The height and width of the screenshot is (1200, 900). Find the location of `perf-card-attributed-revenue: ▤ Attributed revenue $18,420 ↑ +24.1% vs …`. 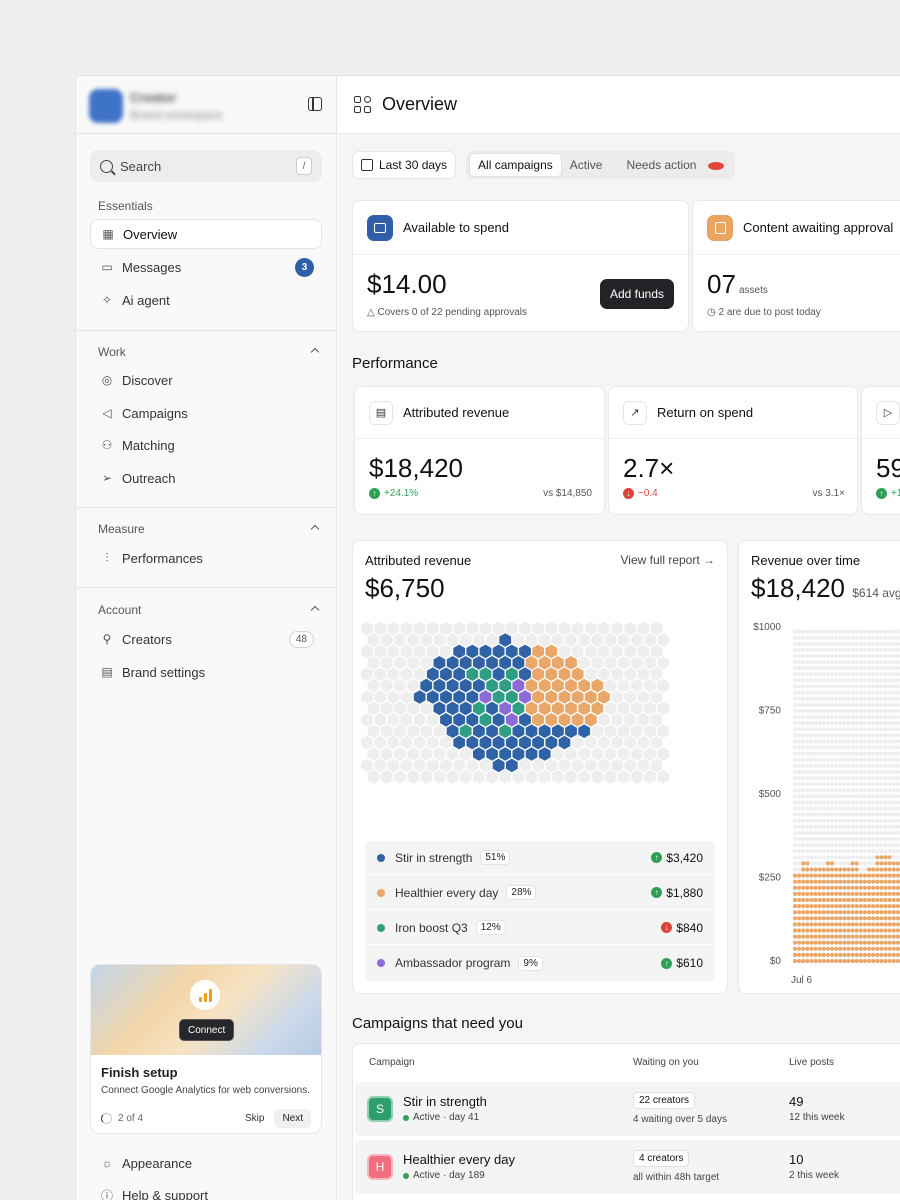

perf-card-attributed-revenue: ▤ Attributed revenue $18,420 ↑ +24.1% vs … is located at coordinates (479, 450).